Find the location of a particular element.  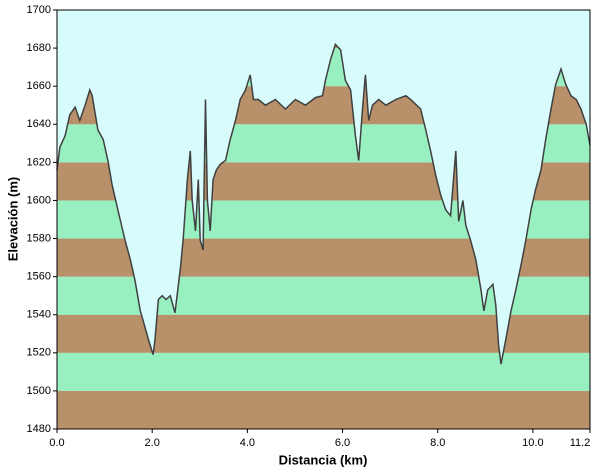

y-tick-label: 1520 is located at coordinates (39, 353).